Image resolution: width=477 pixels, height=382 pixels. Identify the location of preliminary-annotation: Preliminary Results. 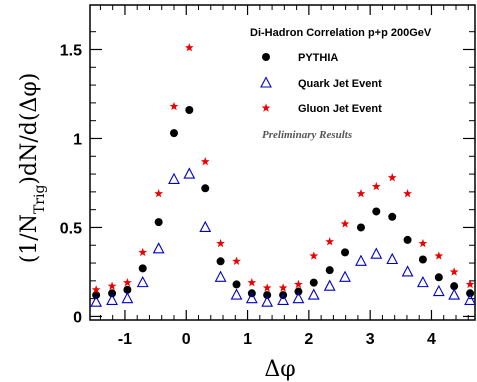
(307, 135).